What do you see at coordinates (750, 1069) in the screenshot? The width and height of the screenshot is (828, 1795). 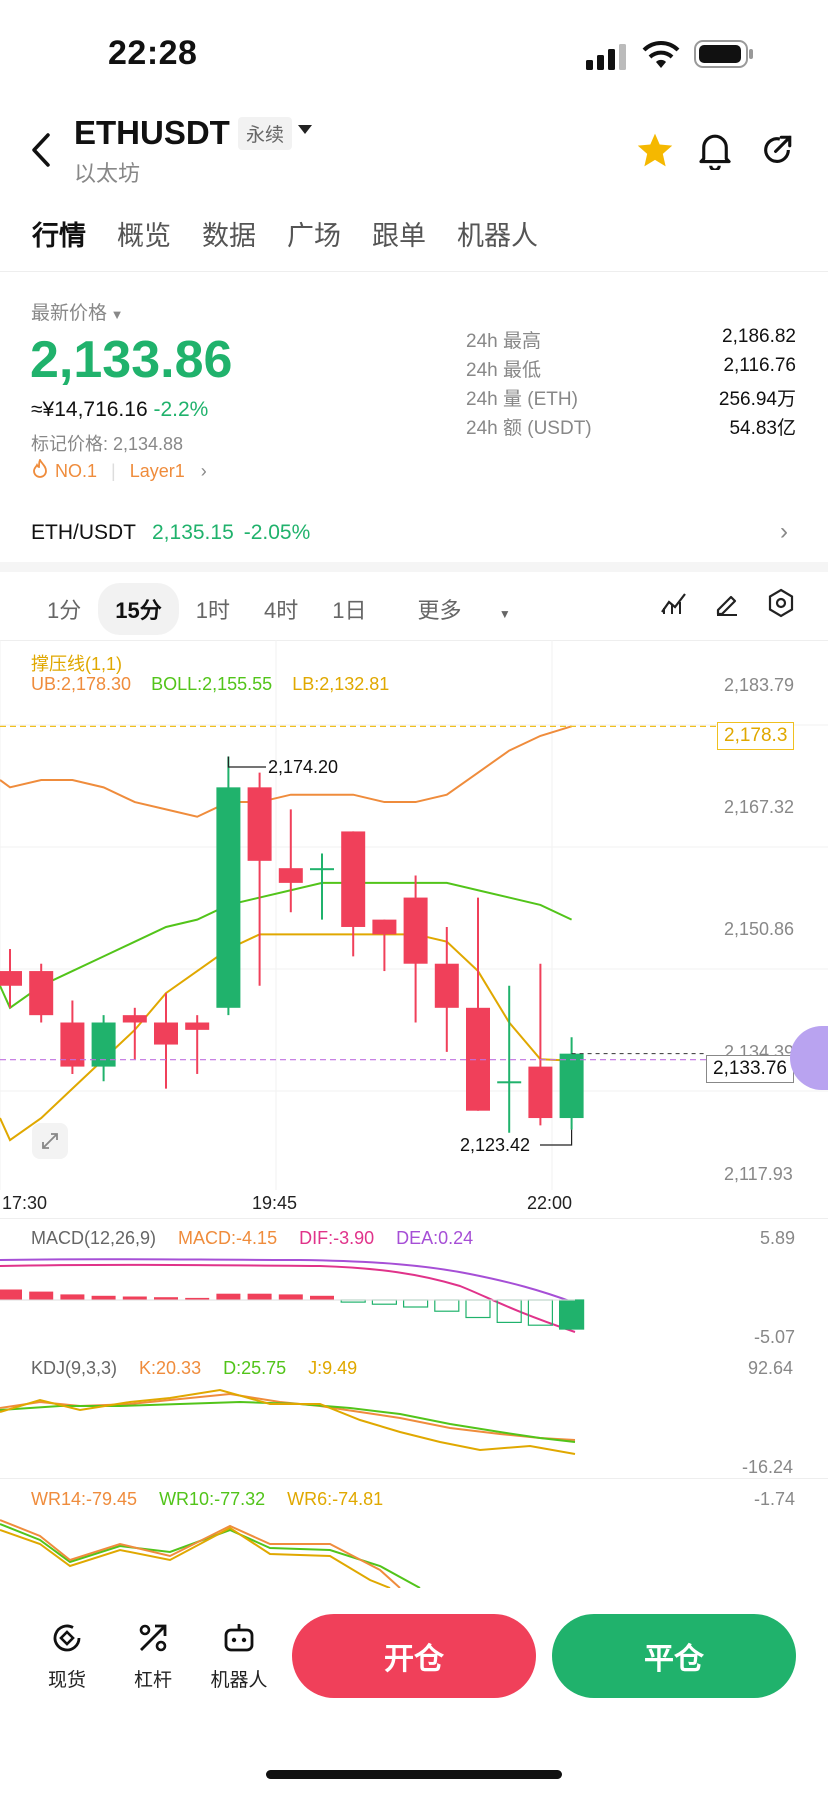 I see `last-price-tag: 2,133.76` at bounding box center [750, 1069].